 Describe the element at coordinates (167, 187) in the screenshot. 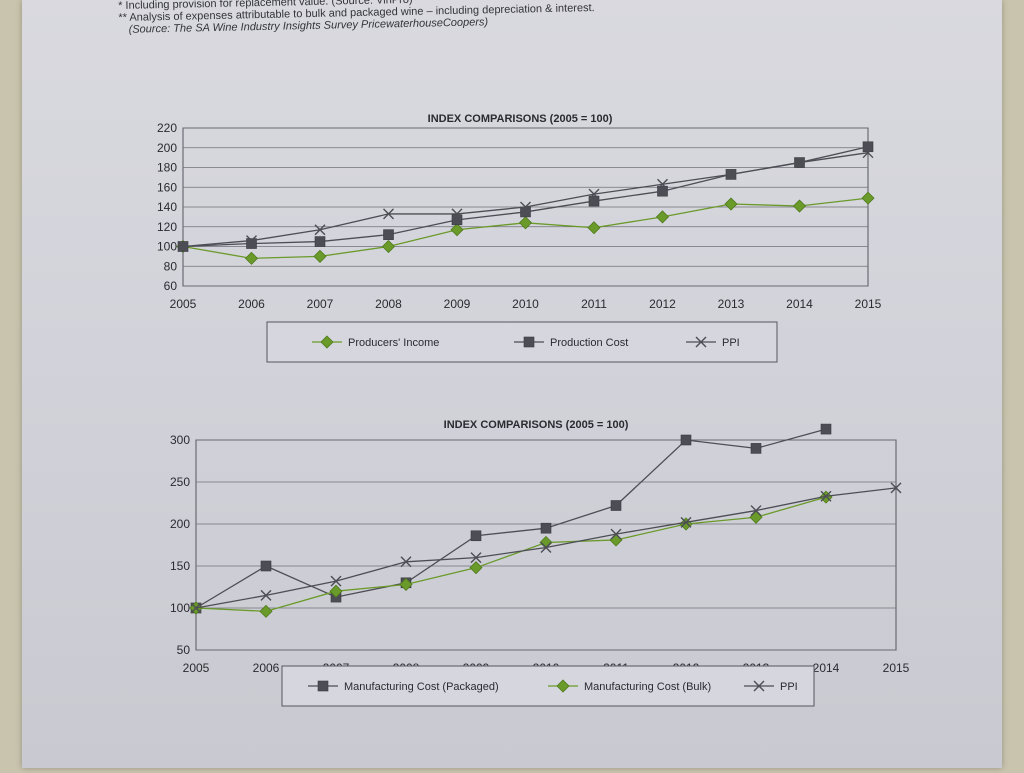

I see `chart-1-y-tick-label: 160` at that location.